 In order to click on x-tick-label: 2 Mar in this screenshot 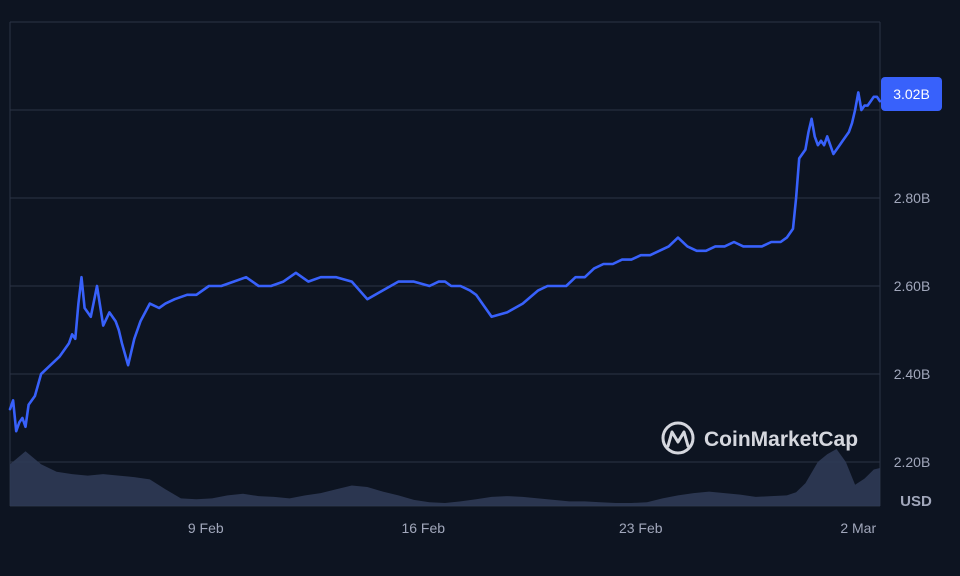, I will do `click(858, 528)`.